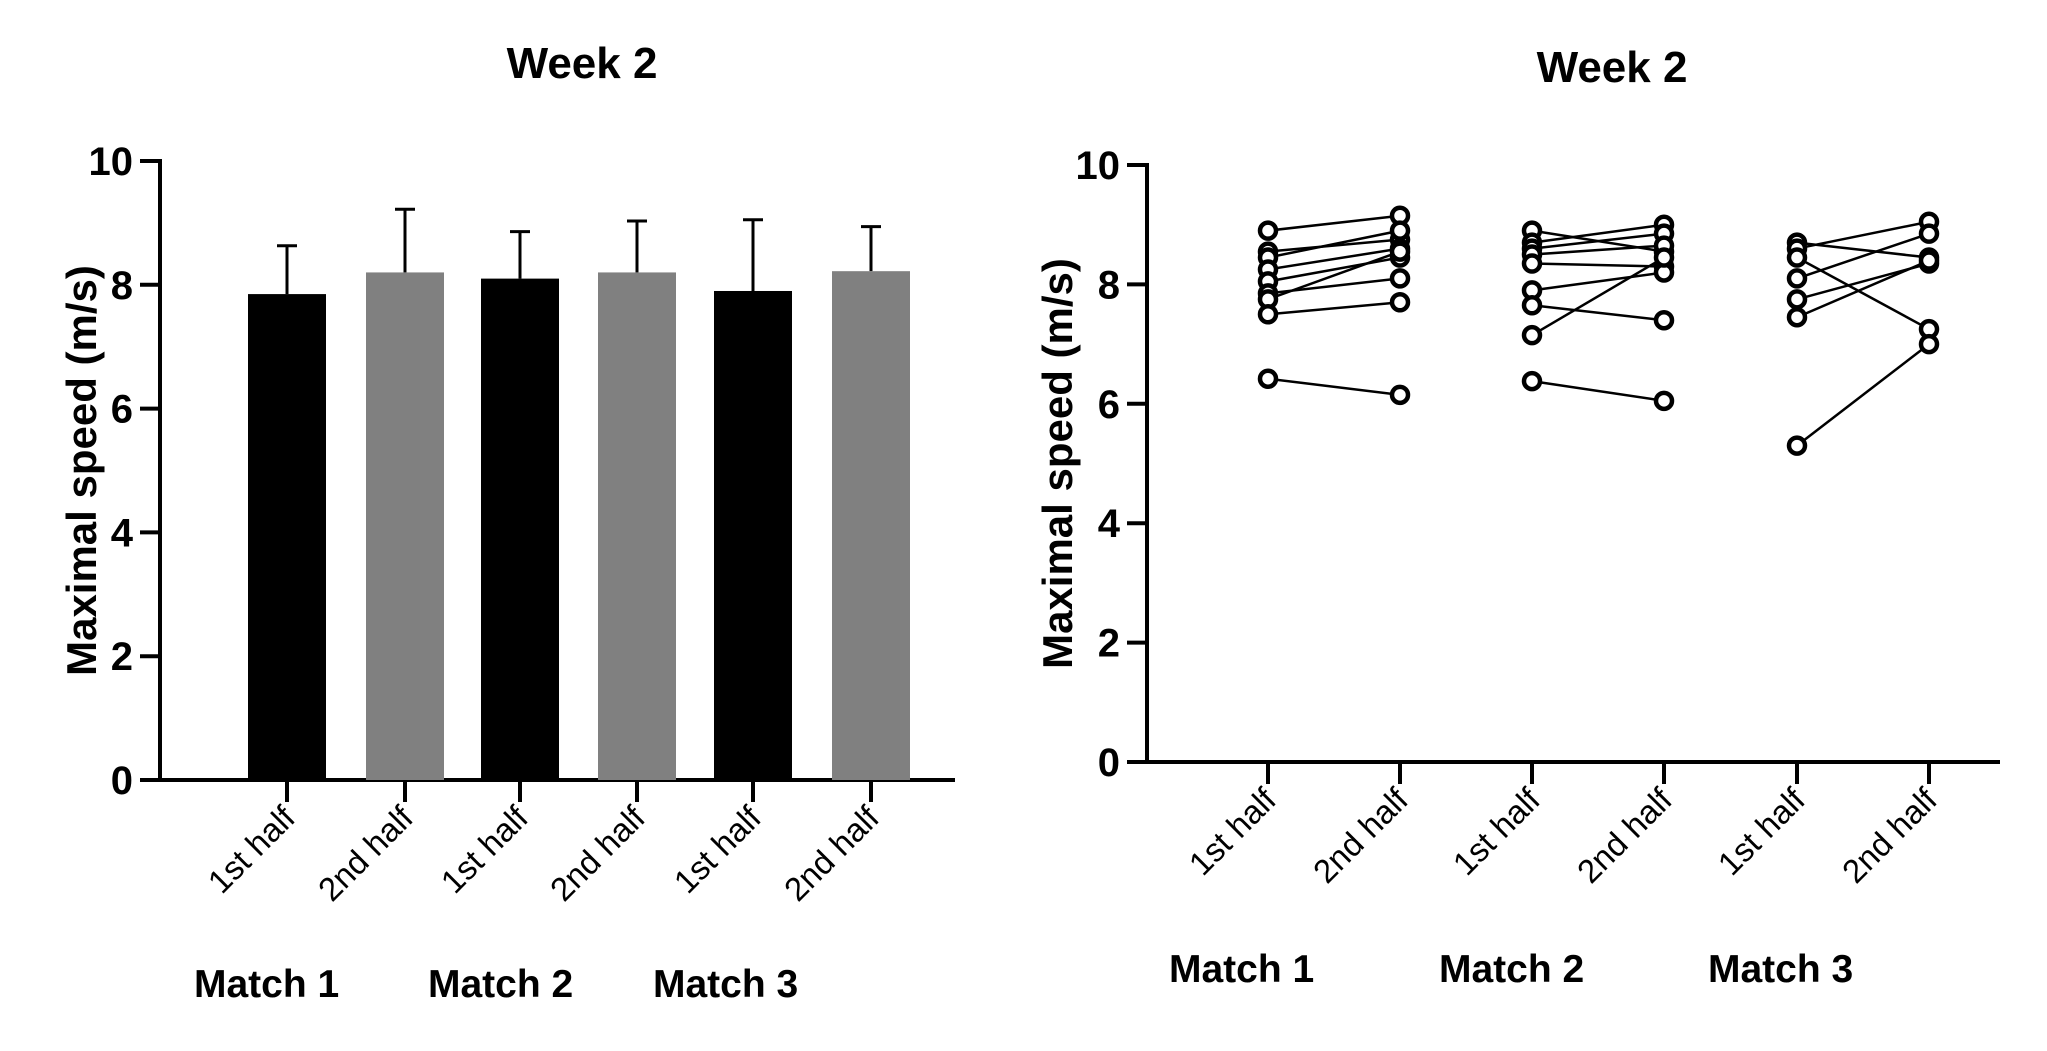 This screenshot has width=2047, height=1051. What do you see at coordinates (122, 286) in the screenshot?
I see `bar-y-tick-label: 8` at bounding box center [122, 286].